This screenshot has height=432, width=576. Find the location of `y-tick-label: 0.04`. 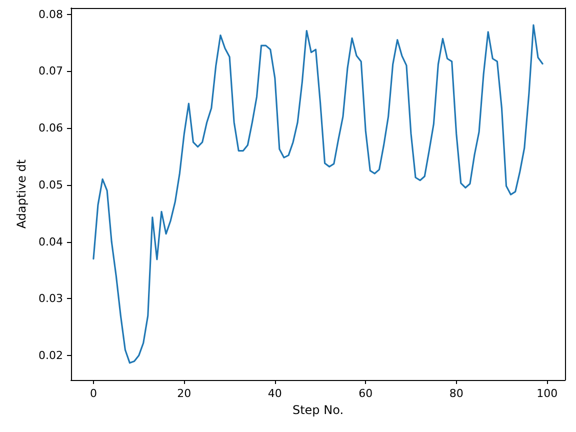

y-tick-label: 0.04 is located at coordinates (50, 241).